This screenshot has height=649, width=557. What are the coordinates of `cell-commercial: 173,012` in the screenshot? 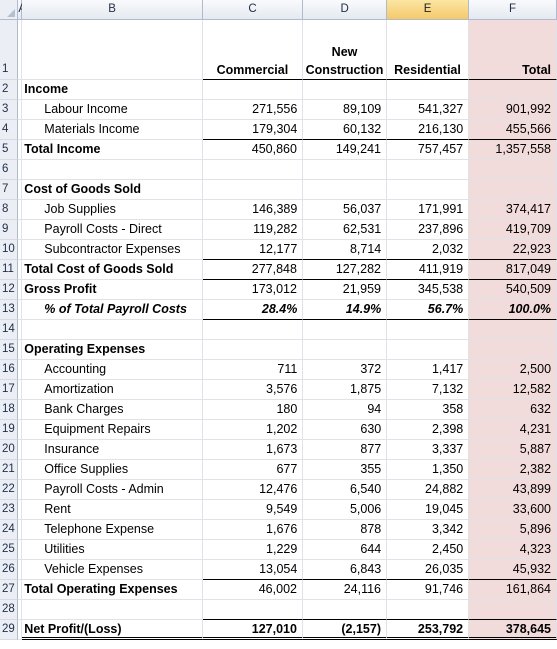 It's located at (252, 290).